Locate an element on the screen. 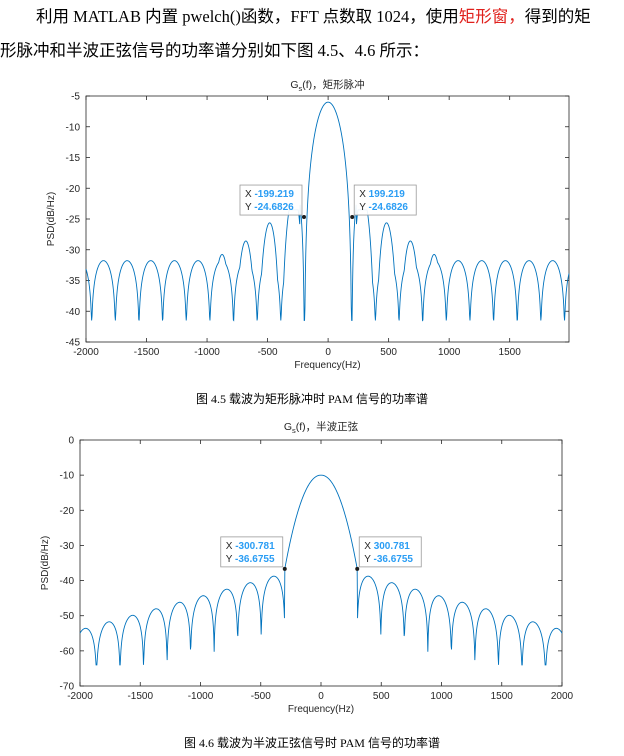  figure-caption-4-5: 图 4.5 载波为矩形脉冲时 PAM 信号的功率谱 is located at coordinates (312, 399).